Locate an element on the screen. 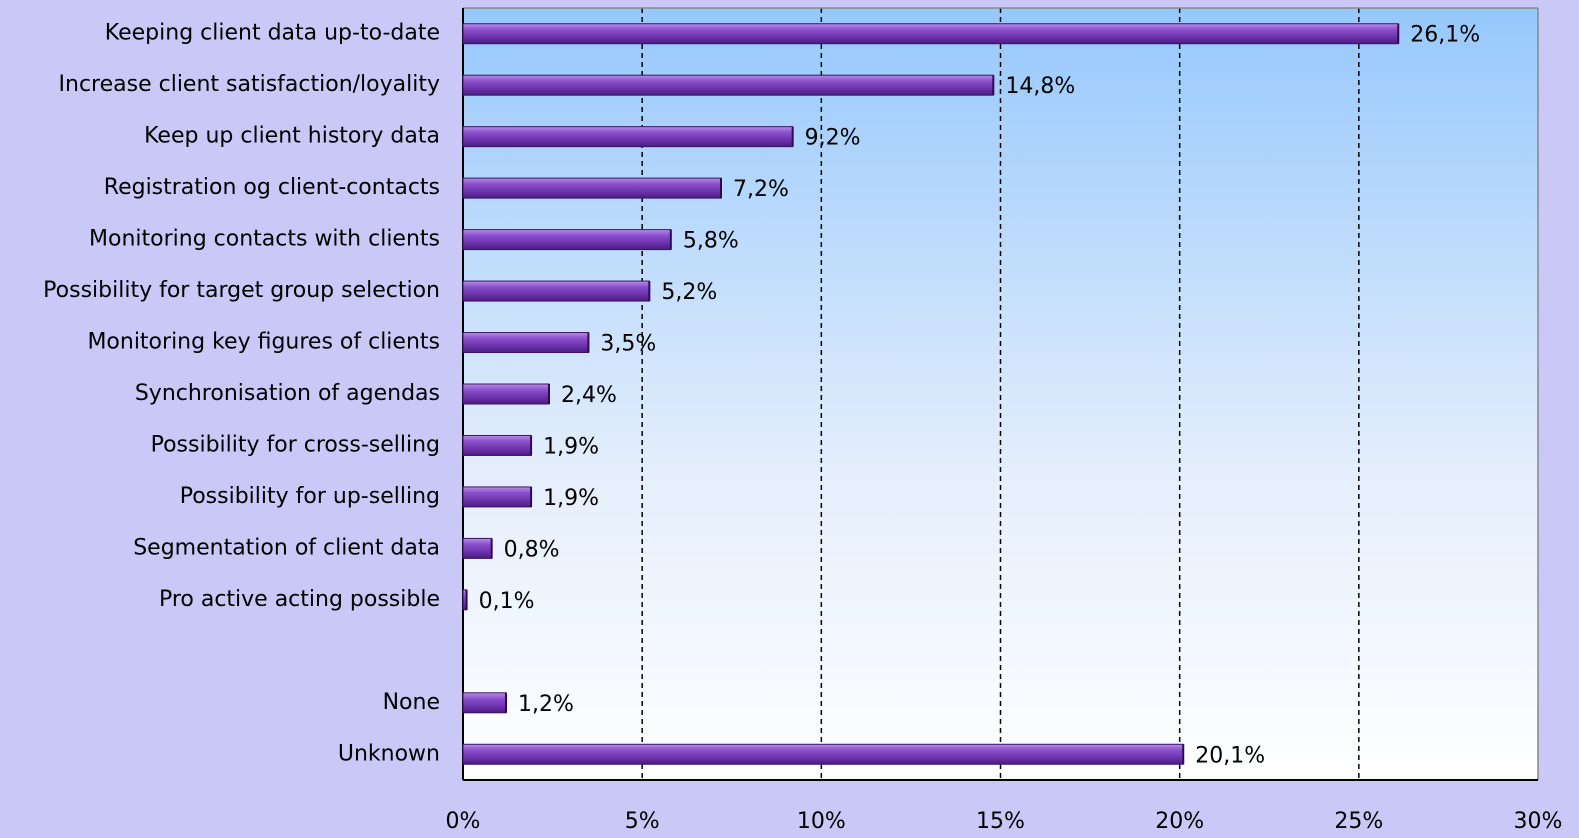 The image size is (1579, 838). y-tick-label: Unknown is located at coordinates (389, 753).